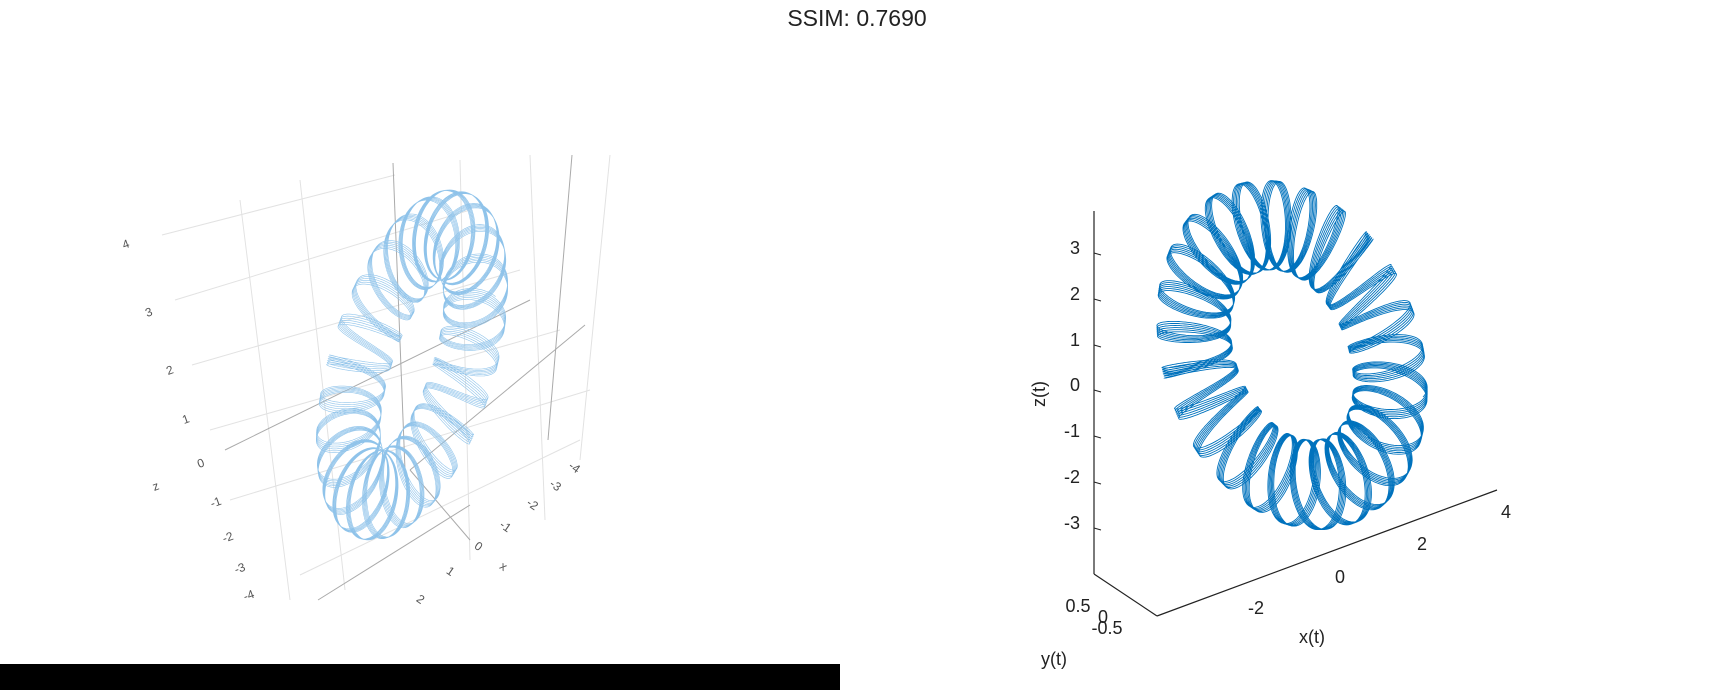  What do you see at coordinates (574, 468) in the screenshot?
I see `x-tick-label: -4` at bounding box center [574, 468].